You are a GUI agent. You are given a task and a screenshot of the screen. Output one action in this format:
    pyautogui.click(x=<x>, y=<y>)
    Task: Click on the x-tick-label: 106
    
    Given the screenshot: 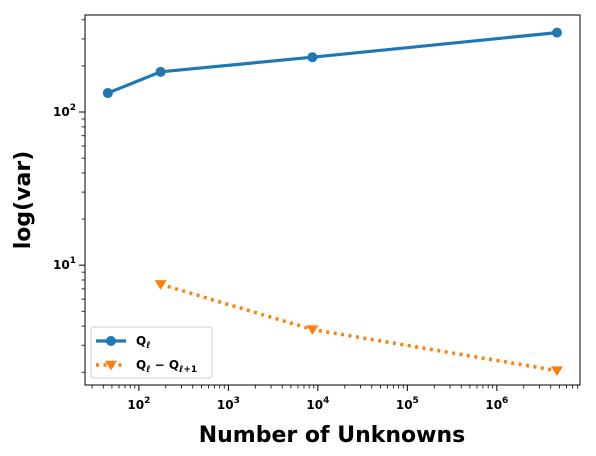 What is the action you would take?
    pyautogui.click(x=496, y=404)
    